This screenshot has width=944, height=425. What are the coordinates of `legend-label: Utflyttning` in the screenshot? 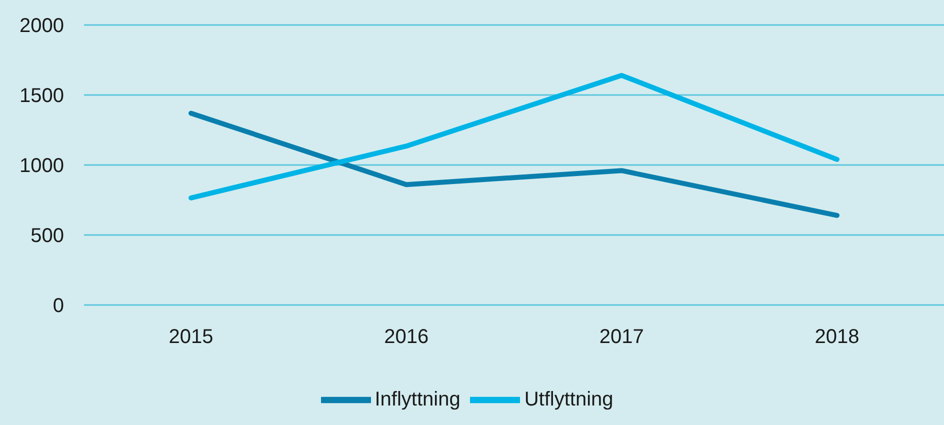 It's located at (569, 399).